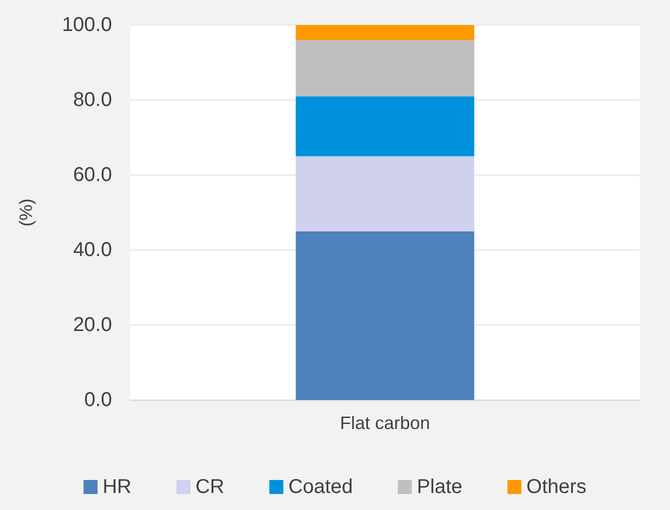 This screenshot has width=670, height=510. Describe the element at coordinates (385, 423) in the screenshot. I see `x-tick-label: Flat carbon` at that location.